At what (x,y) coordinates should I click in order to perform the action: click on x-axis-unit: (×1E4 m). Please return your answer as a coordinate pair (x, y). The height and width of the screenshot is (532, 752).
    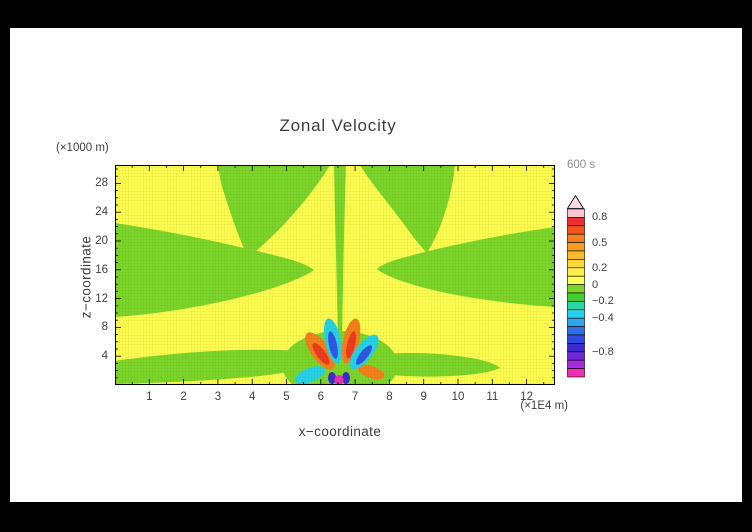
    Looking at the image, I should click on (544, 406).